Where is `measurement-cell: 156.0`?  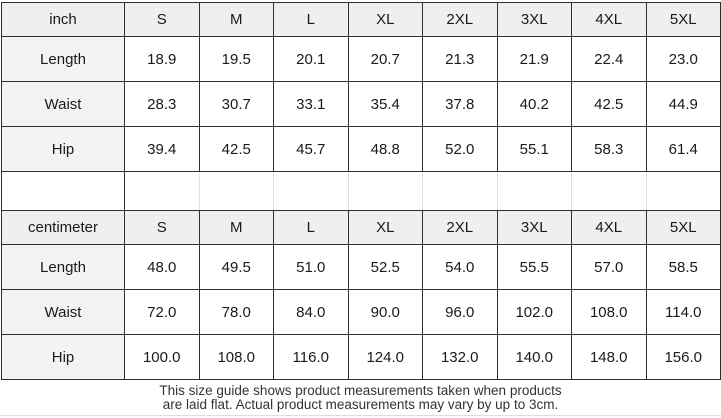 measurement-cell: 156.0 is located at coordinates (683, 357).